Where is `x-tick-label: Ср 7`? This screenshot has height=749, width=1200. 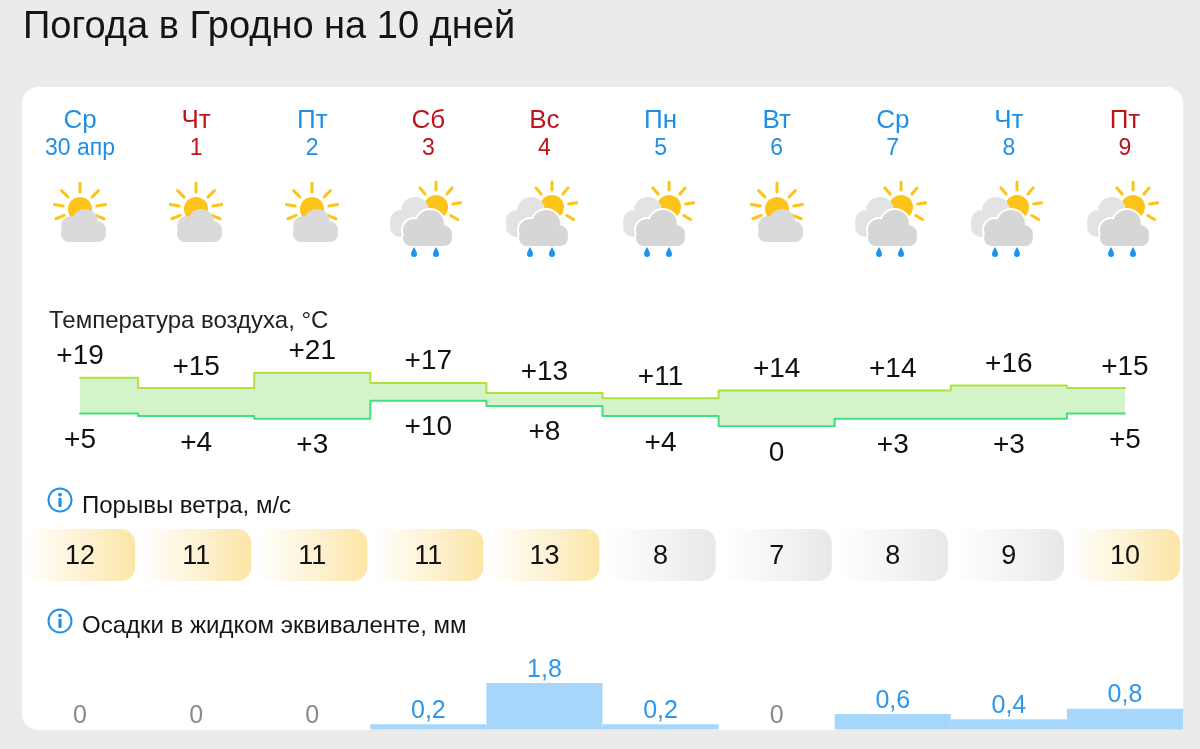 x-tick-label: Ср 7 is located at coordinates (893, 131).